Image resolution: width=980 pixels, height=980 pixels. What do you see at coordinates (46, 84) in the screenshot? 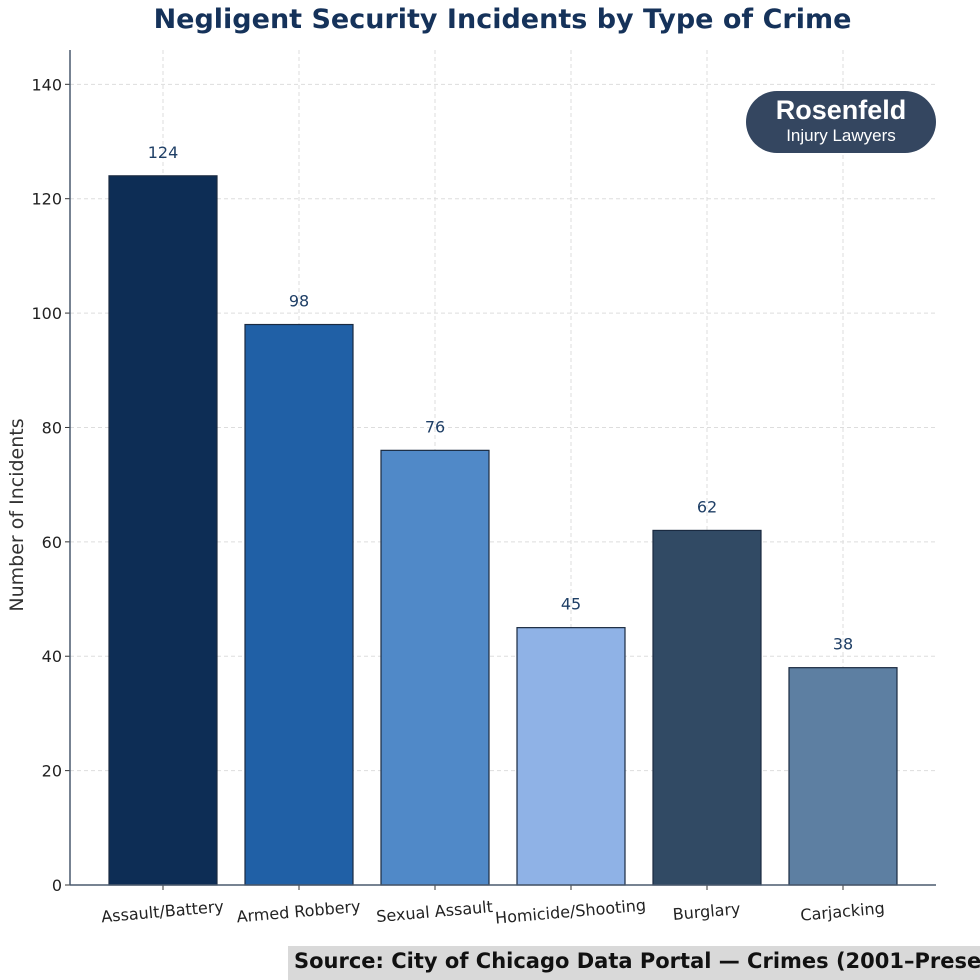
I see `y-tick-label: 140` at bounding box center [46, 84].